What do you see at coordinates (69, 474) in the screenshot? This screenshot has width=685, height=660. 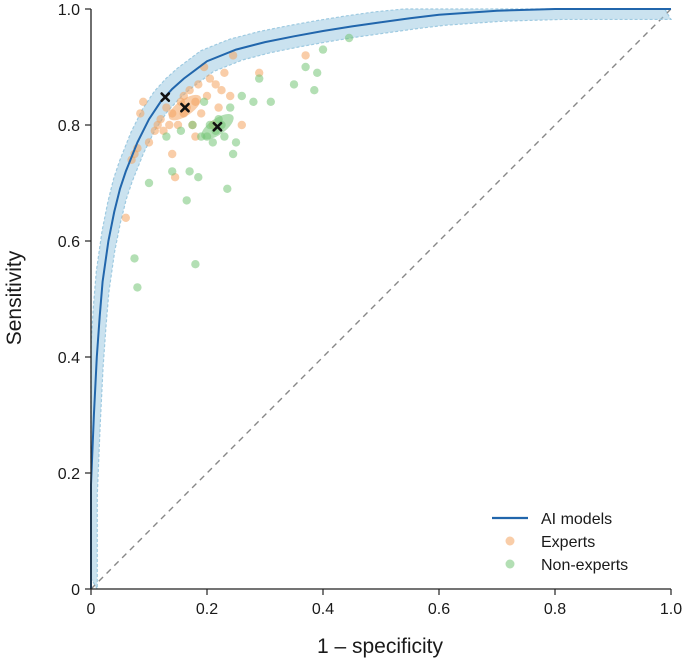 I see `y-tick-label: 0.2` at bounding box center [69, 474].